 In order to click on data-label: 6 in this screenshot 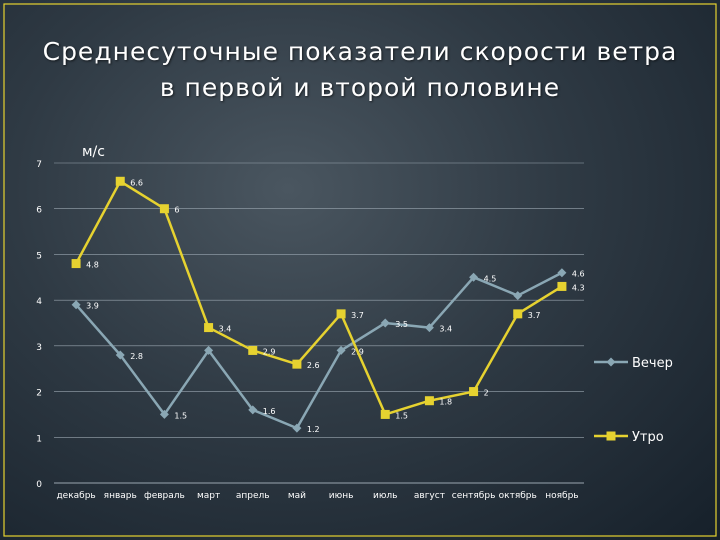, I will do `click(176, 210)`.